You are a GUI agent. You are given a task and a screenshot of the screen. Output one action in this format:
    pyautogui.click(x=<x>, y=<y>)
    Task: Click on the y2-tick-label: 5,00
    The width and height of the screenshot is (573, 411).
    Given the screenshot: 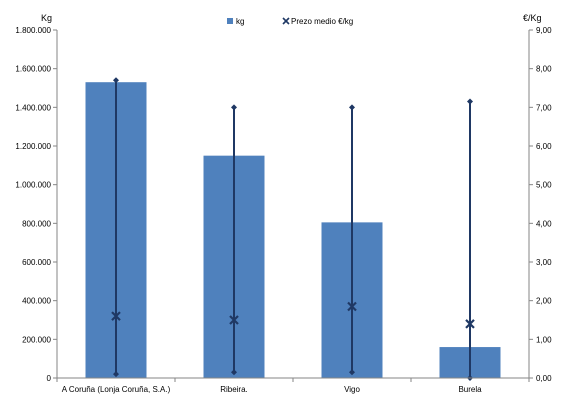 What is the action you would take?
    pyautogui.click(x=544, y=185)
    